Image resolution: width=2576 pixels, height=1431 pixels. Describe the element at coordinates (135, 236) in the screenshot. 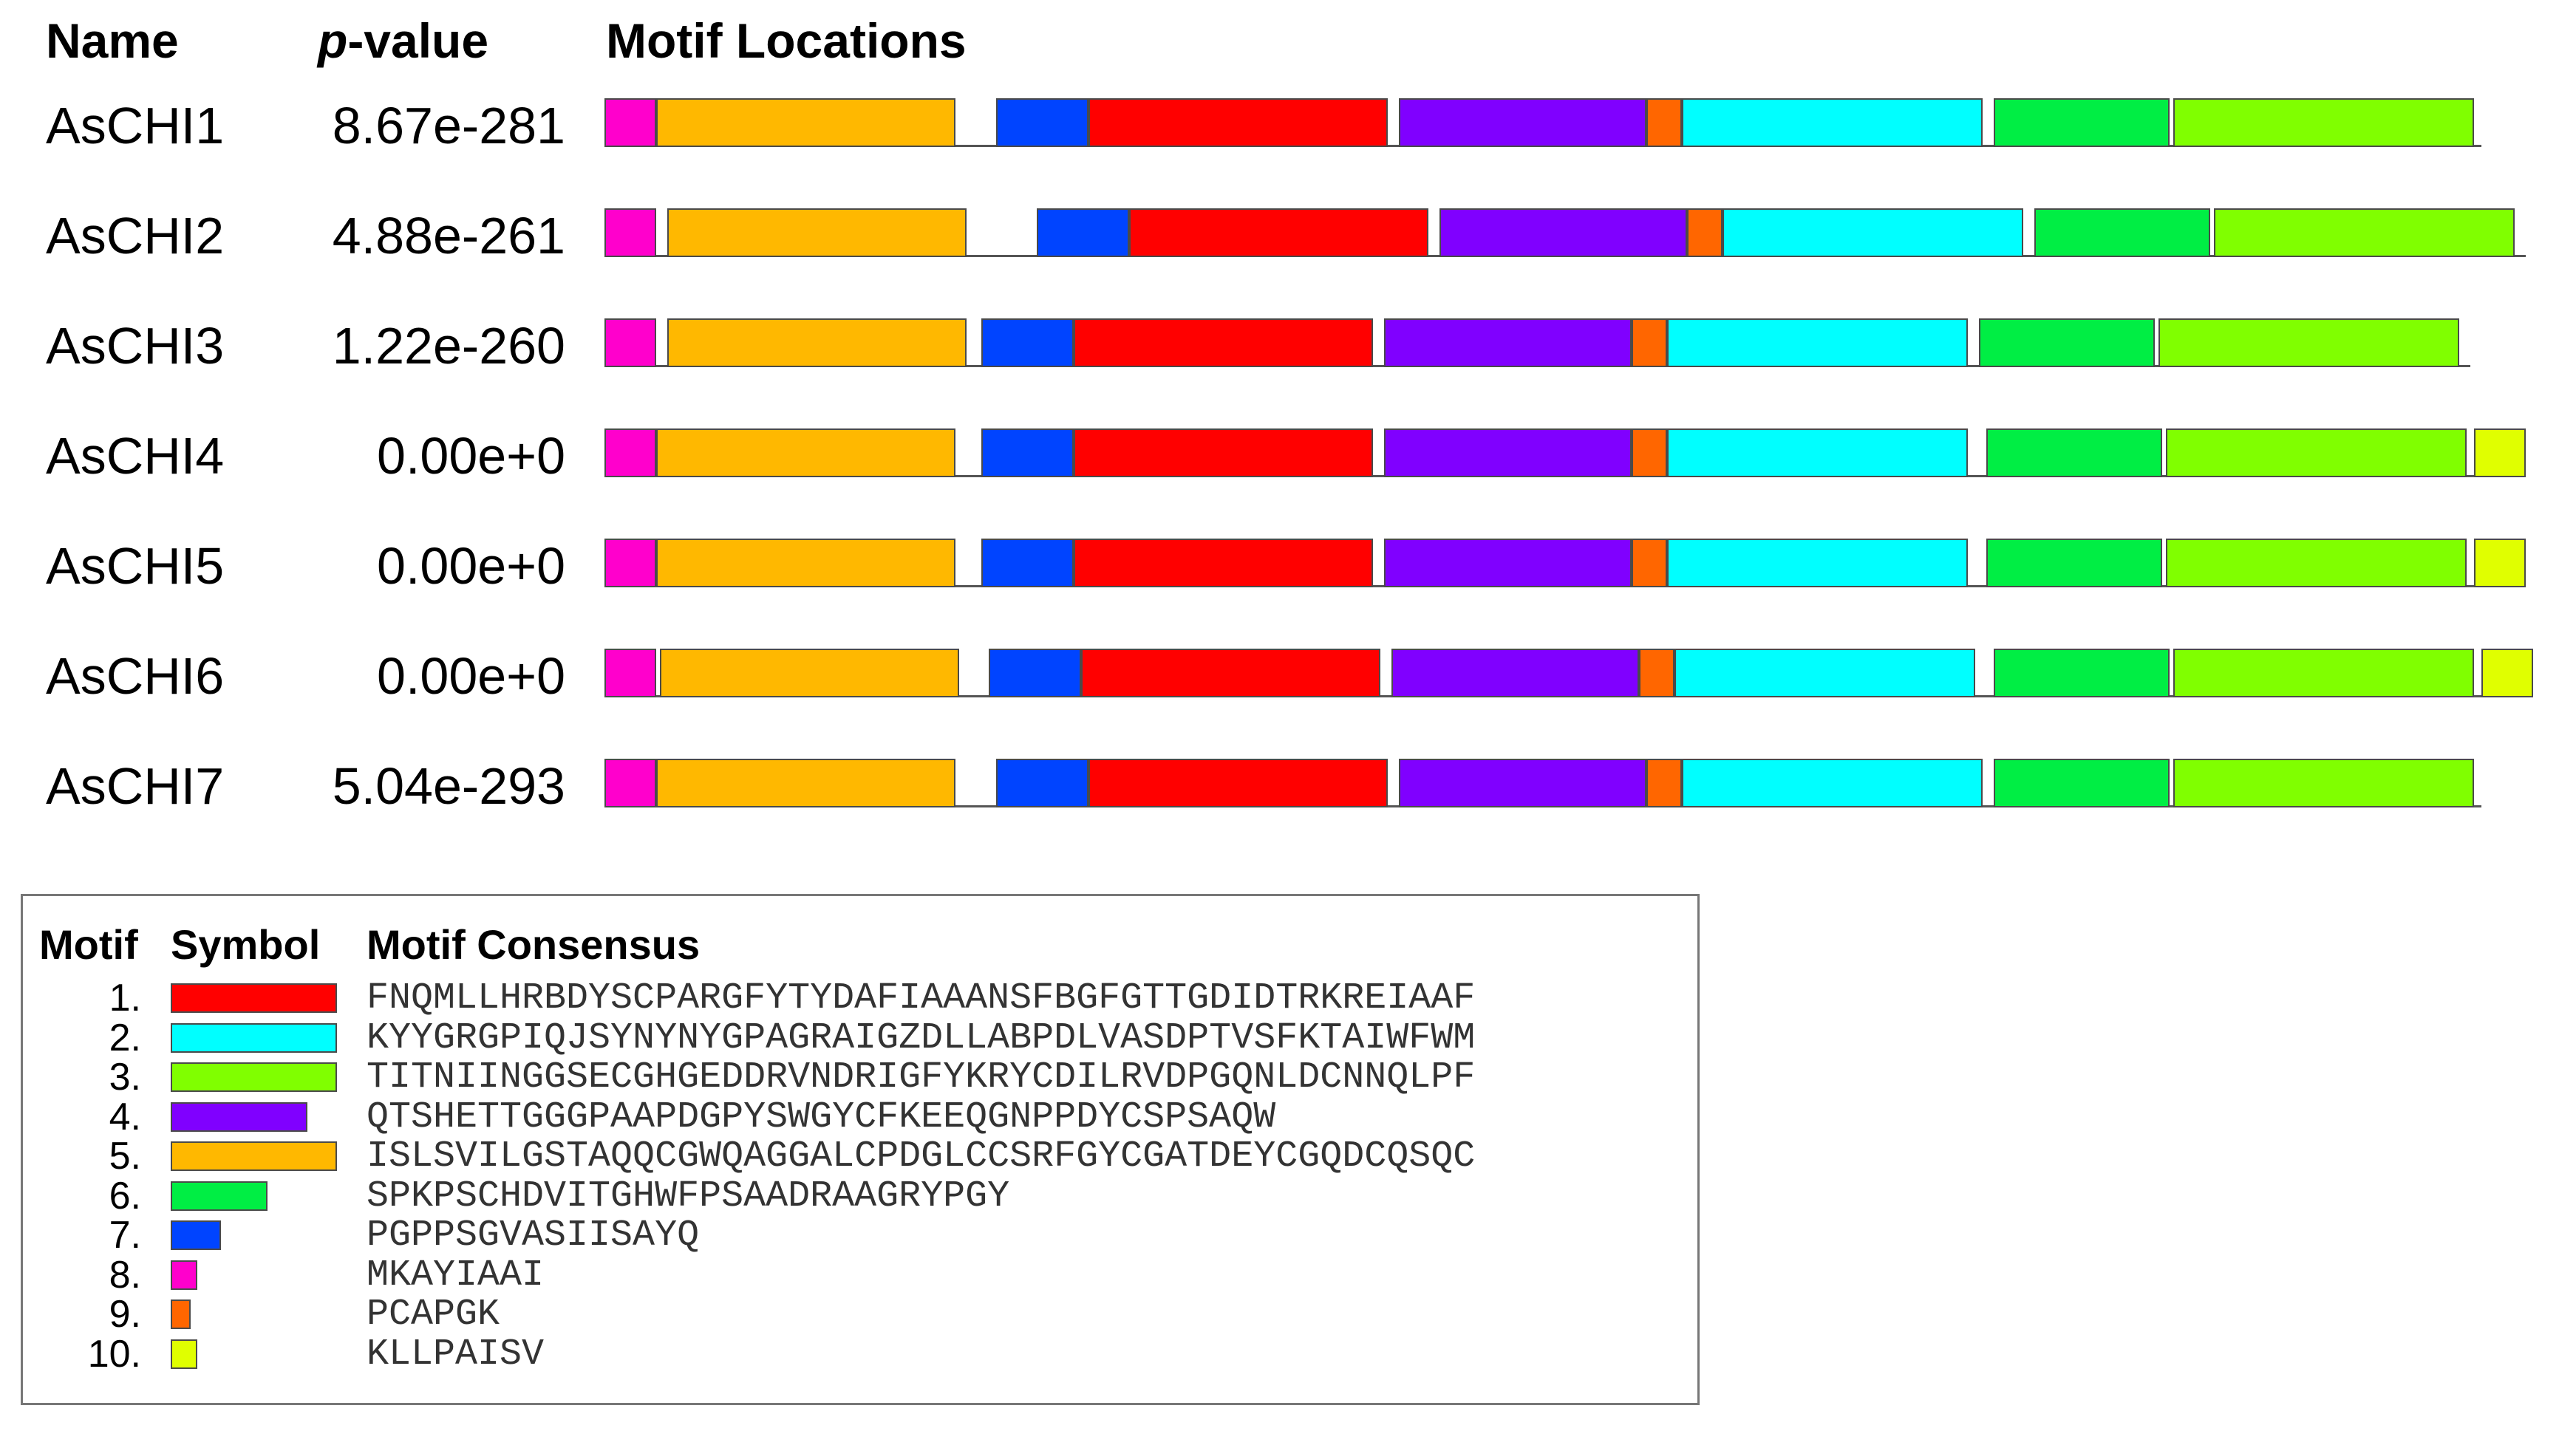

I see `sequence-name: AsCHI2` at that location.